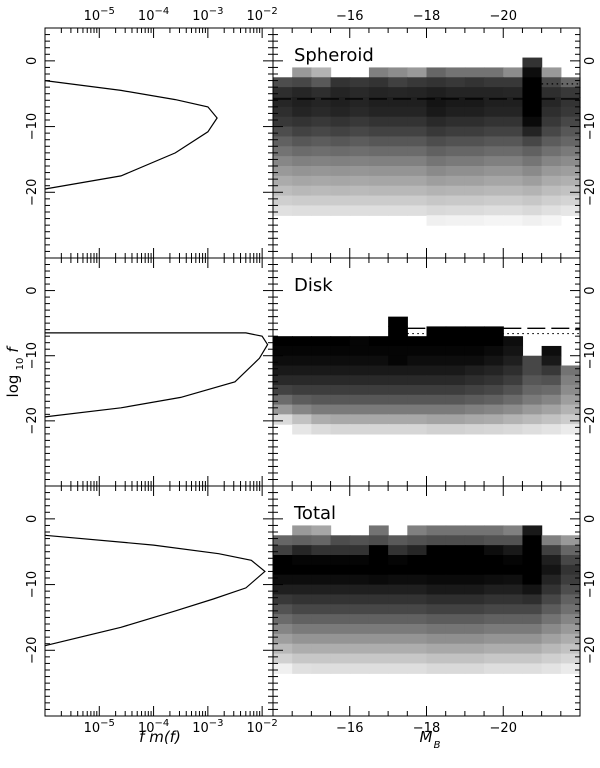  What do you see at coordinates (426, 737) in the screenshot?
I see `bottom-right-xlabel: M` at bounding box center [426, 737].